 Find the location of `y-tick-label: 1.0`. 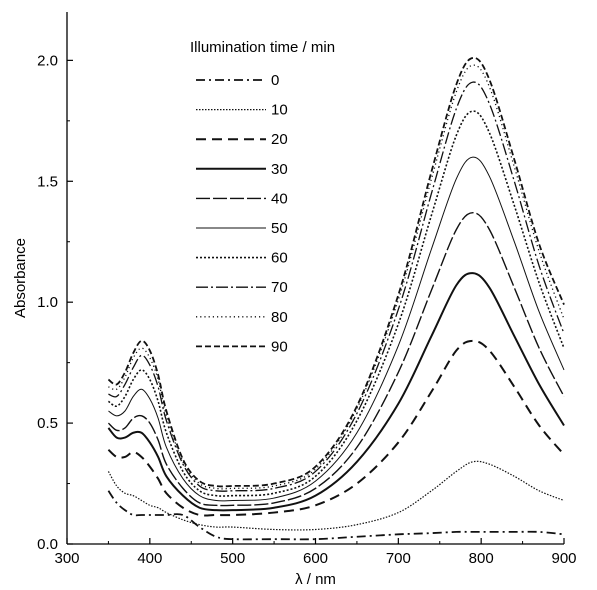

y-tick-label: 1.0 is located at coordinates (47, 302).